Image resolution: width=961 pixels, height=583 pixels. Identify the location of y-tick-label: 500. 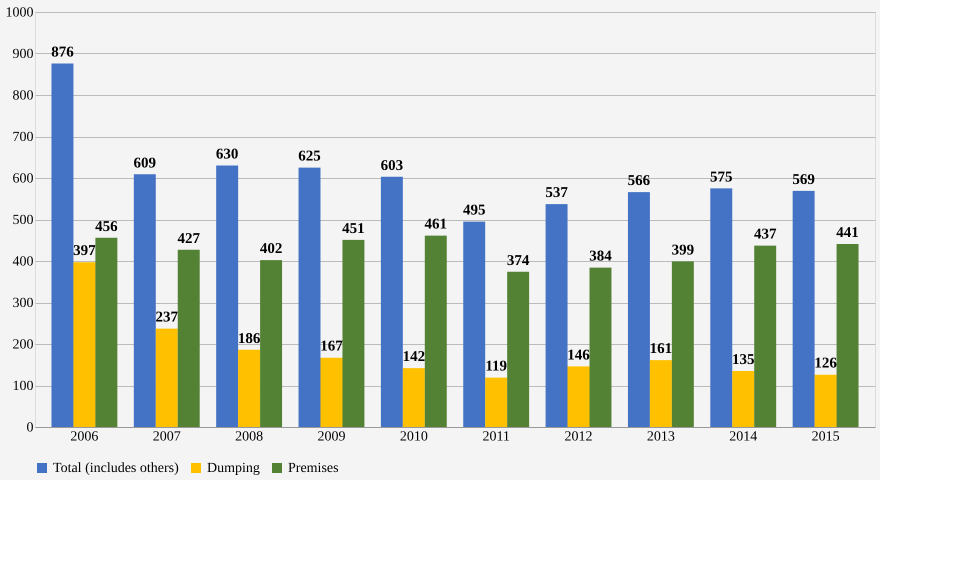
(23, 220).